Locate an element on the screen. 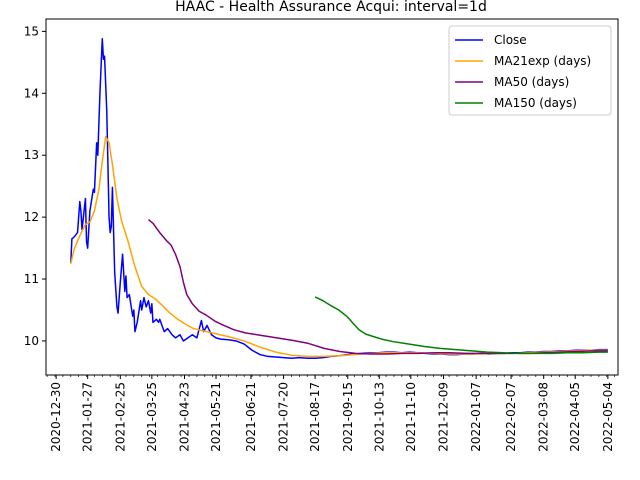  x-tick-label-13: 2022-01-07 is located at coordinates (476, 417).